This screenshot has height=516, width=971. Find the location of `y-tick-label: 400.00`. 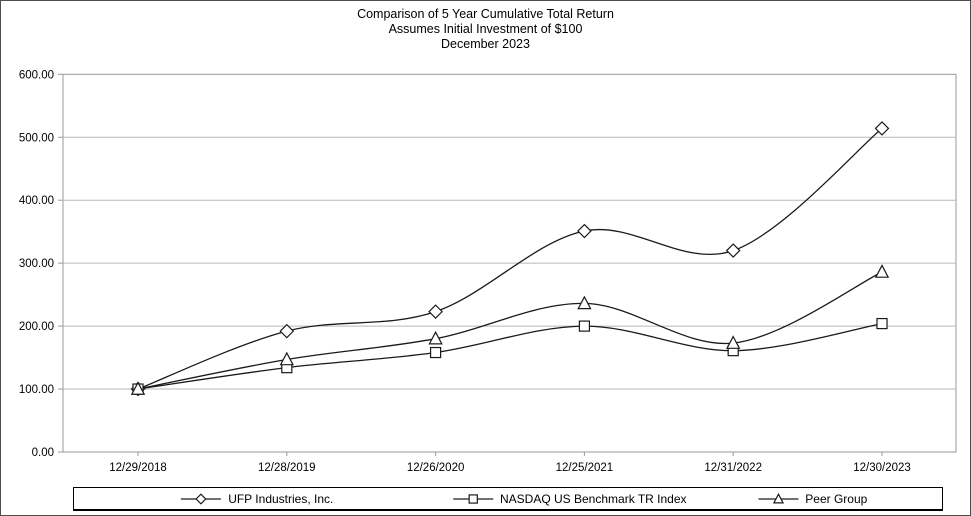

y-tick-label: 400.00 is located at coordinates (36, 201).